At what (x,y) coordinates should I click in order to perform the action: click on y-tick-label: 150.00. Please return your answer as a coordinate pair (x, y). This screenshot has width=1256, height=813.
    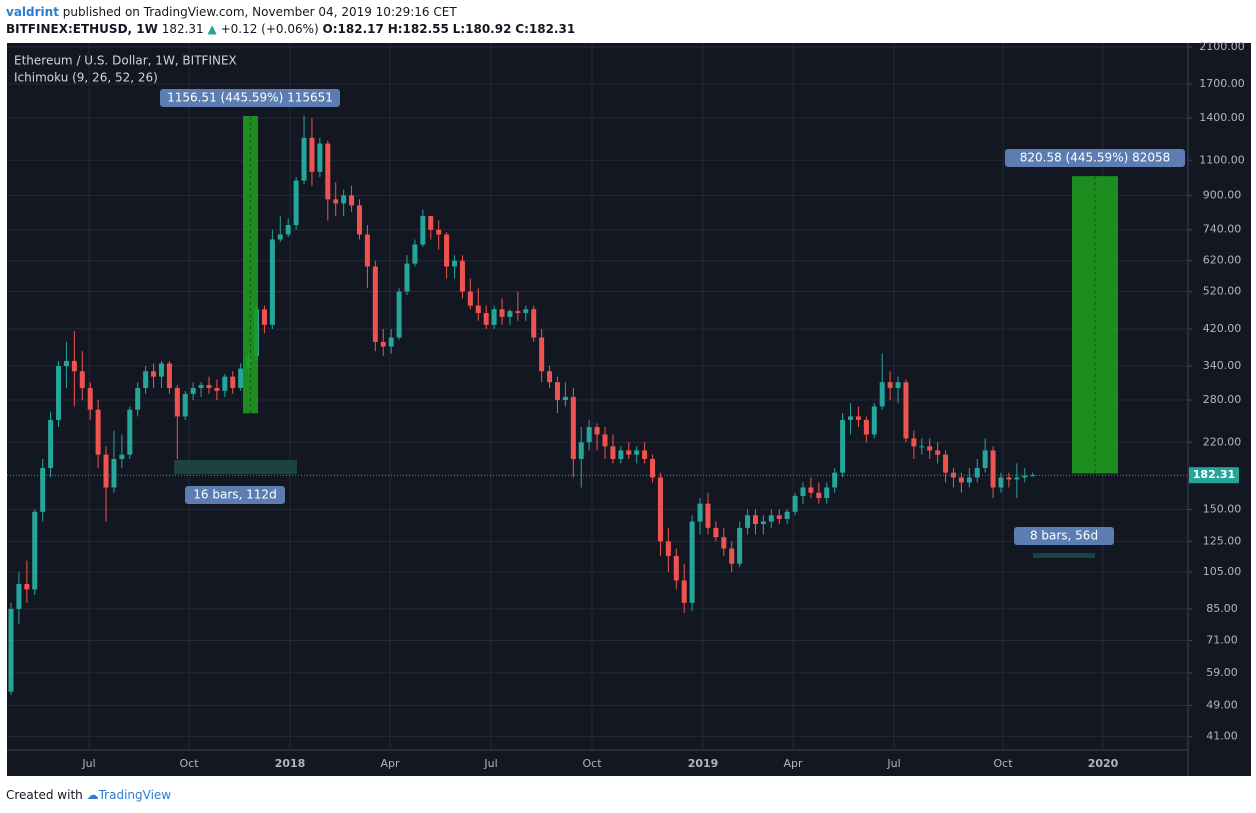
    Looking at the image, I should click on (1222, 508).